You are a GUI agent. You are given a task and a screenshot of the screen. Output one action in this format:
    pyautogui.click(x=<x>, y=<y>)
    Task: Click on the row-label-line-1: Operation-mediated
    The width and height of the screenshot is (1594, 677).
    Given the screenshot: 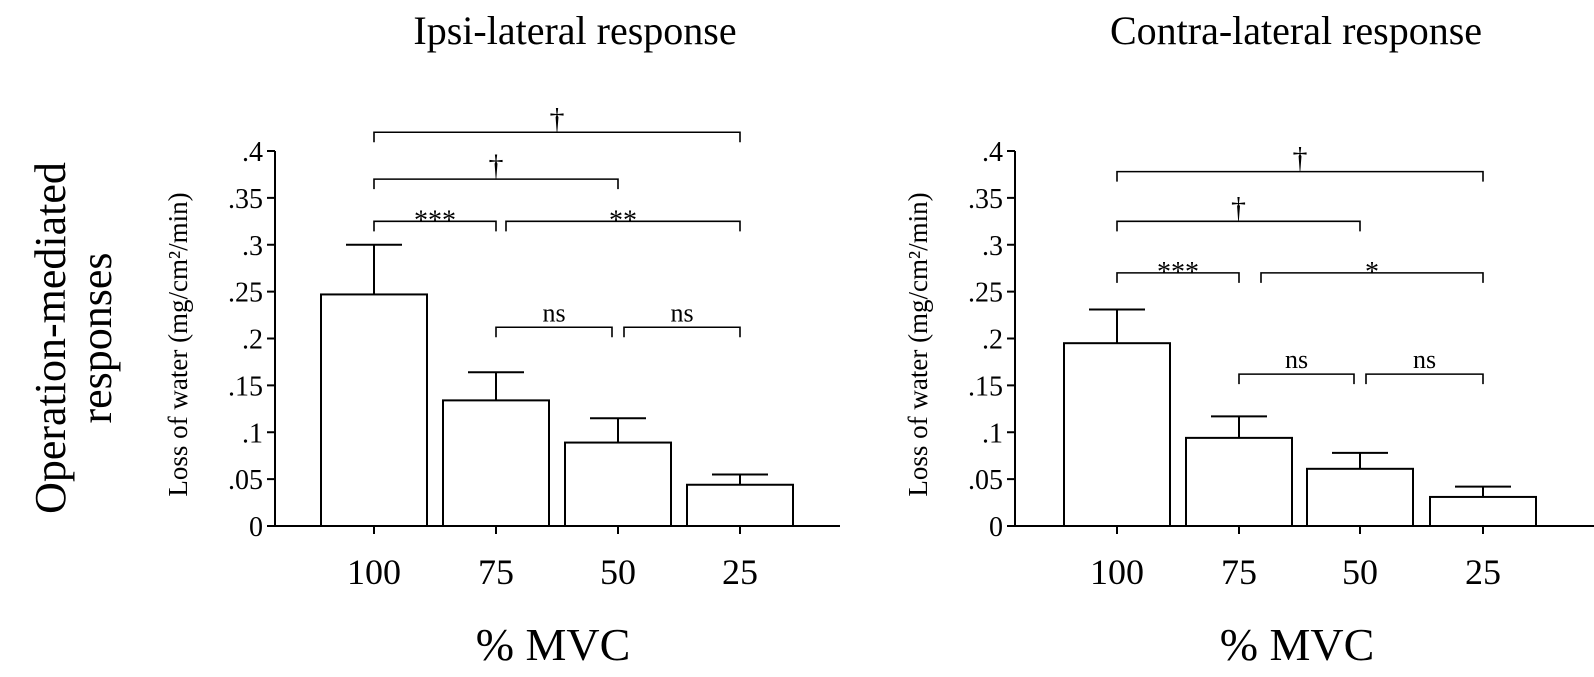 What is the action you would take?
    pyautogui.click(x=50, y=338)
    